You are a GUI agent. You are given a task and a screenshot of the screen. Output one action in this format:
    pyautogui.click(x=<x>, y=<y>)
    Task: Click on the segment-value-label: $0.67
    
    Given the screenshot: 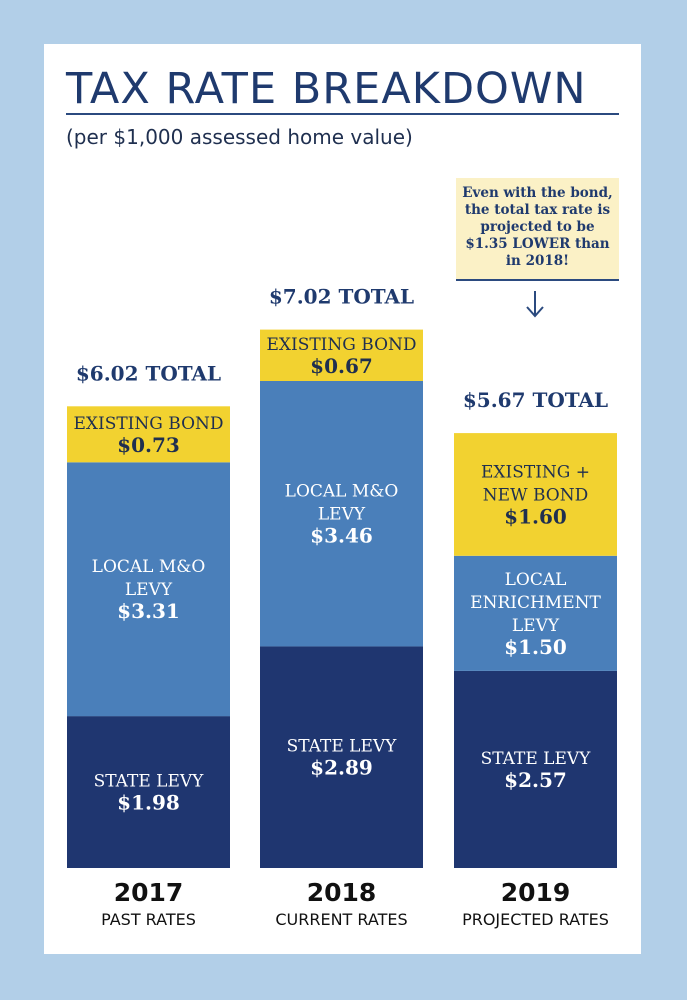 What is the action you would take?
    pyautogui.click(x=341, y=366)
    